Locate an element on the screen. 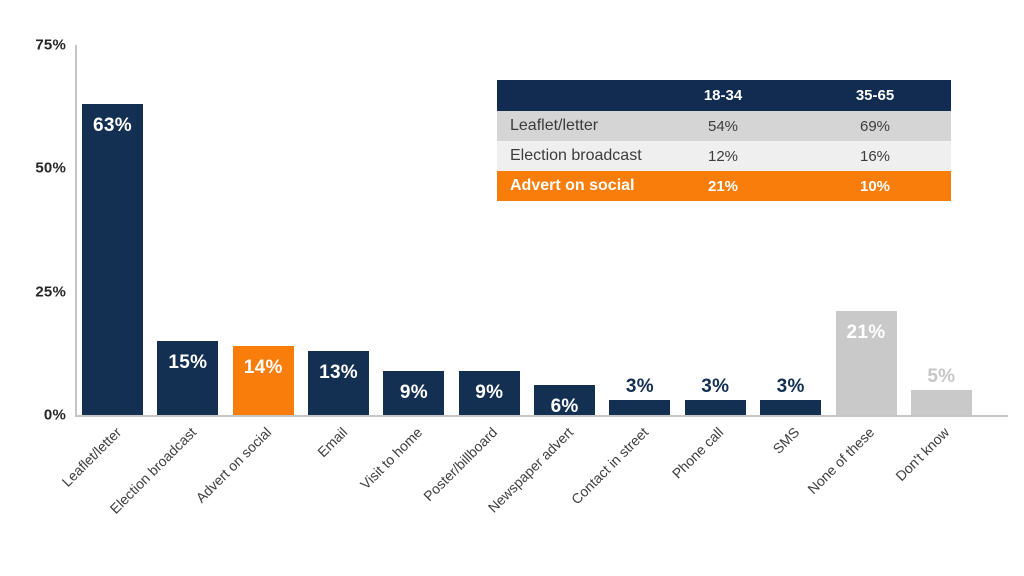 The image size is (1024, 576). bar-visit-to-home is located at coordinates (414, 392).